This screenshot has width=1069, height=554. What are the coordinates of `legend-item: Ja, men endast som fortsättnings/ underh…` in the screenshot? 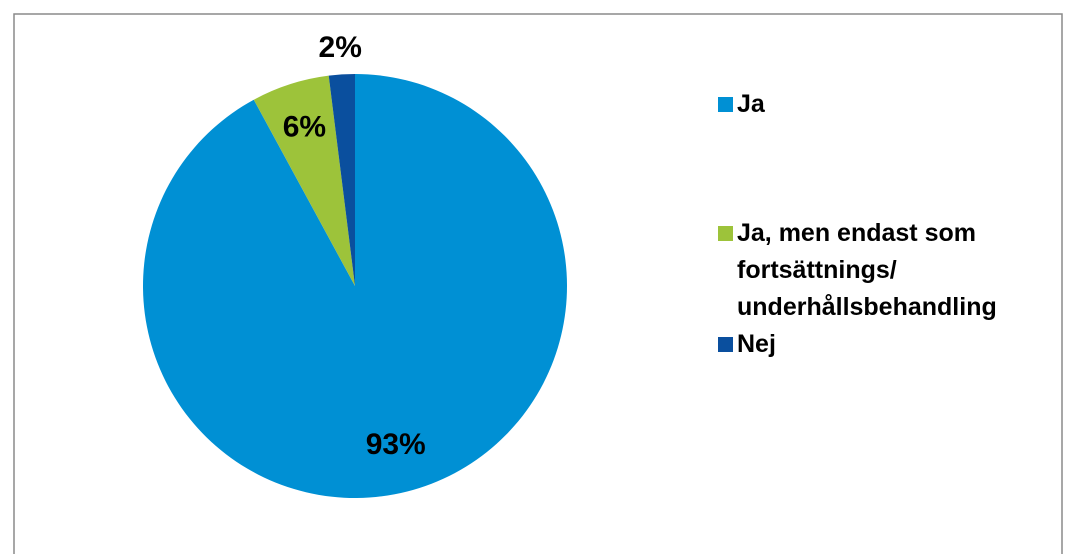 It's located at (883, 270).